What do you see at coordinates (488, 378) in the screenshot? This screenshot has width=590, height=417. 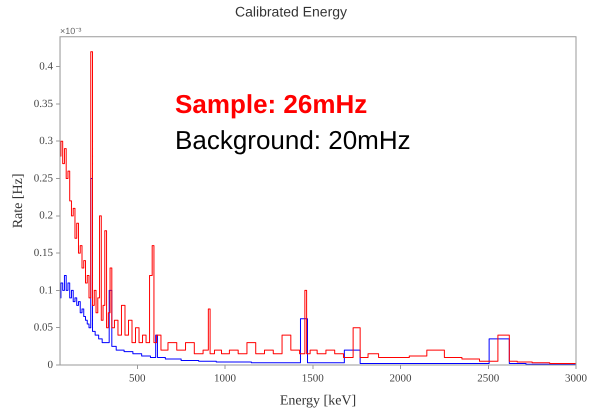 I see `x-tick-label: 2500` at bounding box center [488, 378].